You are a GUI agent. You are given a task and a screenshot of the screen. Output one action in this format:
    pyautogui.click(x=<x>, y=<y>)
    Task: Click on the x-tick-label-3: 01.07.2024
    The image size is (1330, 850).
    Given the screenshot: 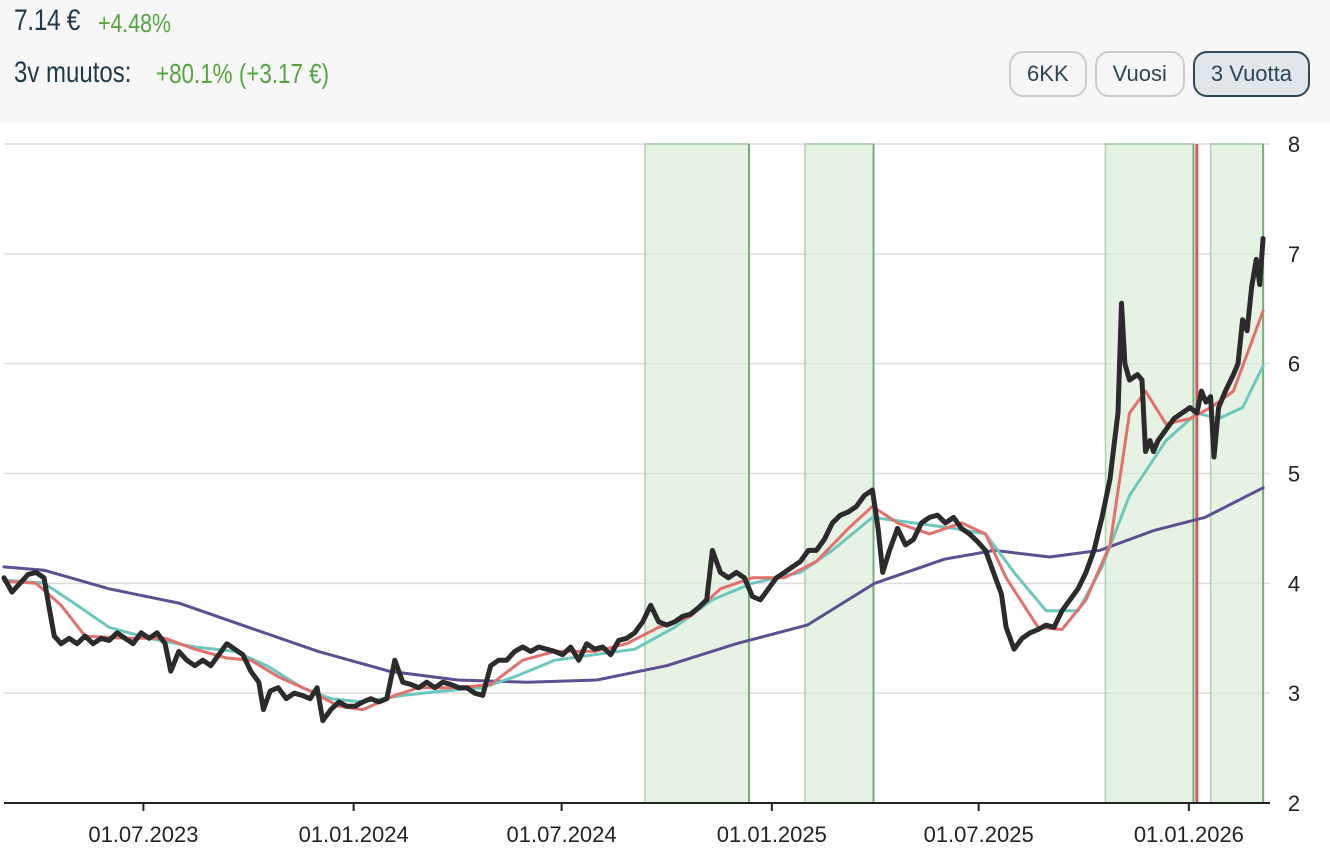 What is the action you would take?
    pyautogui.click(x=562, y=834)
    